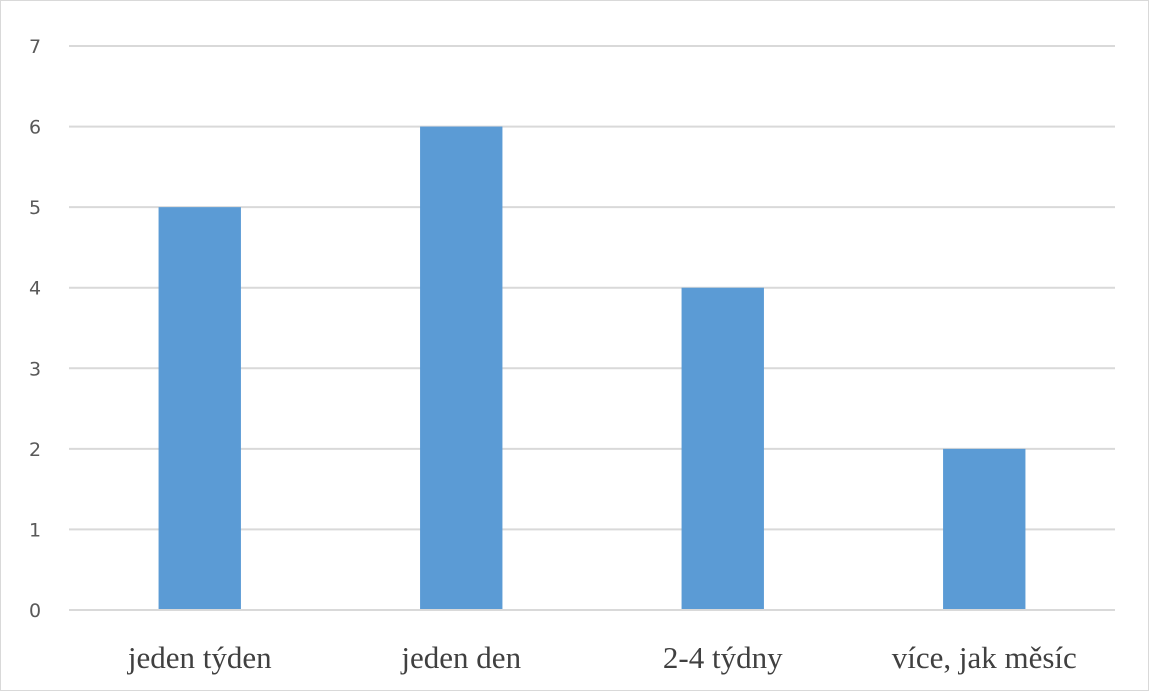  What do you see at coordinates (35, 208) in the screenshot?
I see `y-tick-label-5: 5` at bounding box center [35, 208].